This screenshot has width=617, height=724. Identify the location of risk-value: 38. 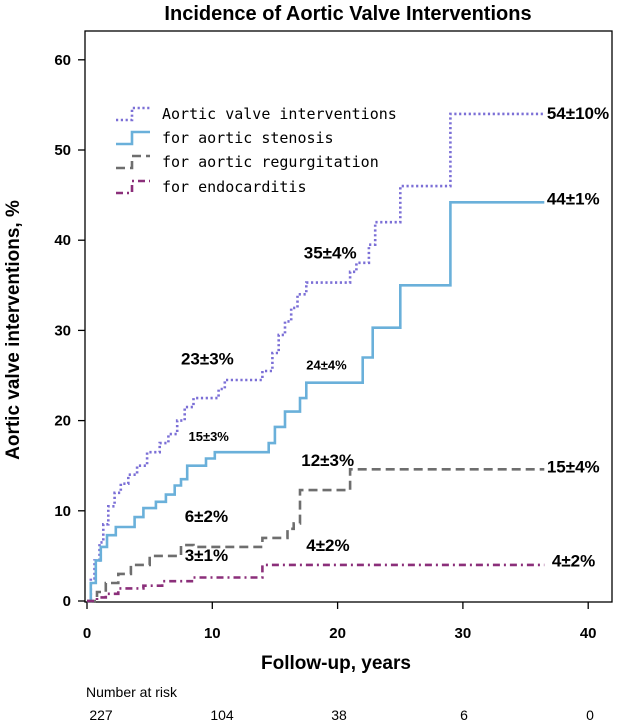
(339, 715).